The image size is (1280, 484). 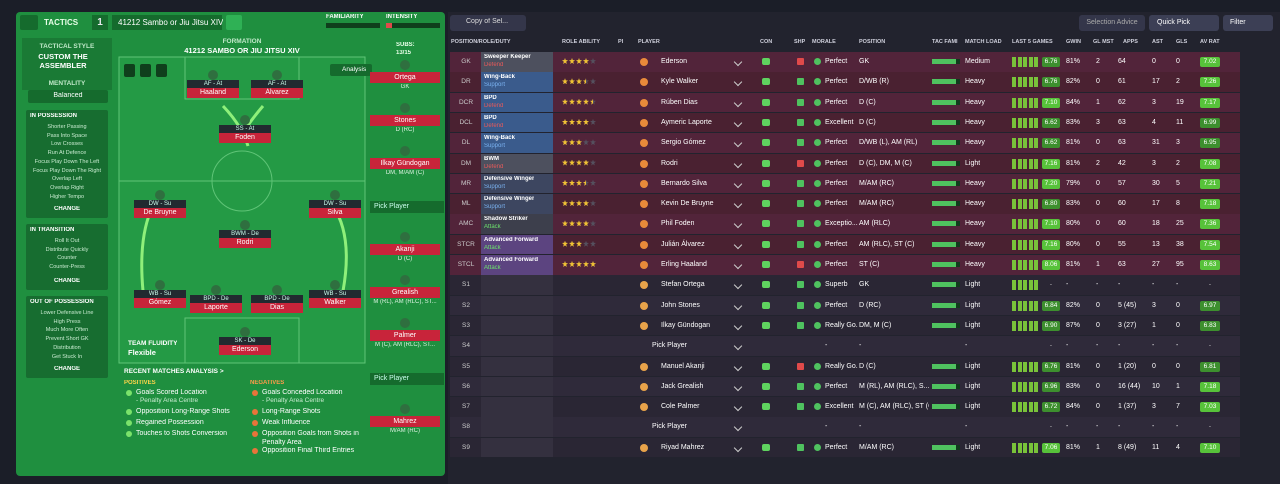 I want to click on gl-mst: 0, so click(x=1098, y=143).